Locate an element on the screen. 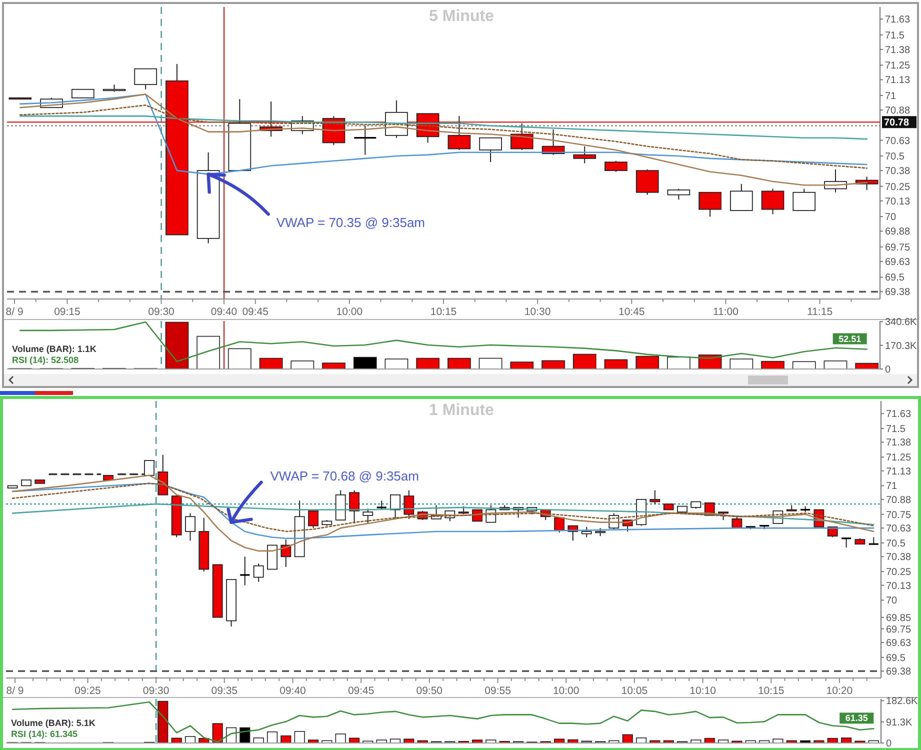 The image size is (921, 750). y-tick-label: 70.75 is located at coordinates (899, 515).